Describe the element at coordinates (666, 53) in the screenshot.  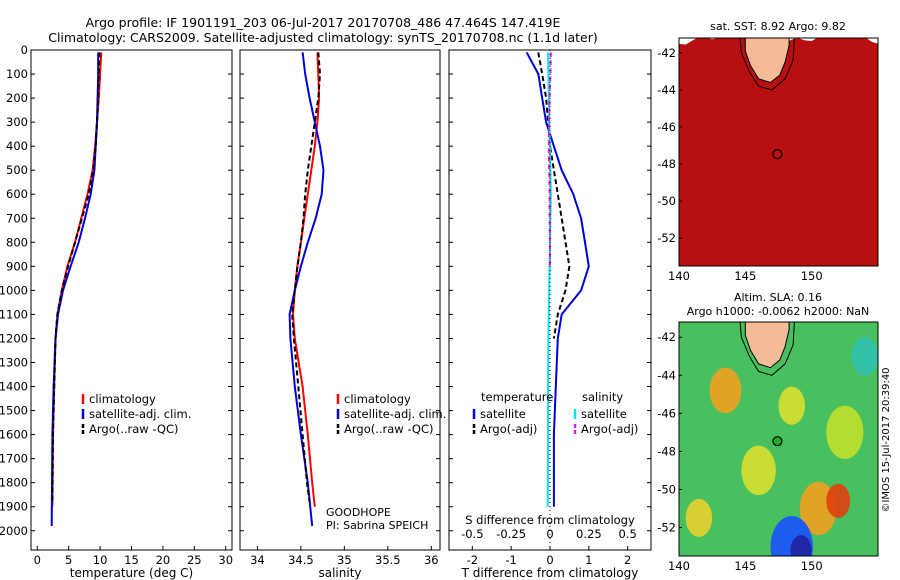
I see `map-y-tick-label: -42` at that location.